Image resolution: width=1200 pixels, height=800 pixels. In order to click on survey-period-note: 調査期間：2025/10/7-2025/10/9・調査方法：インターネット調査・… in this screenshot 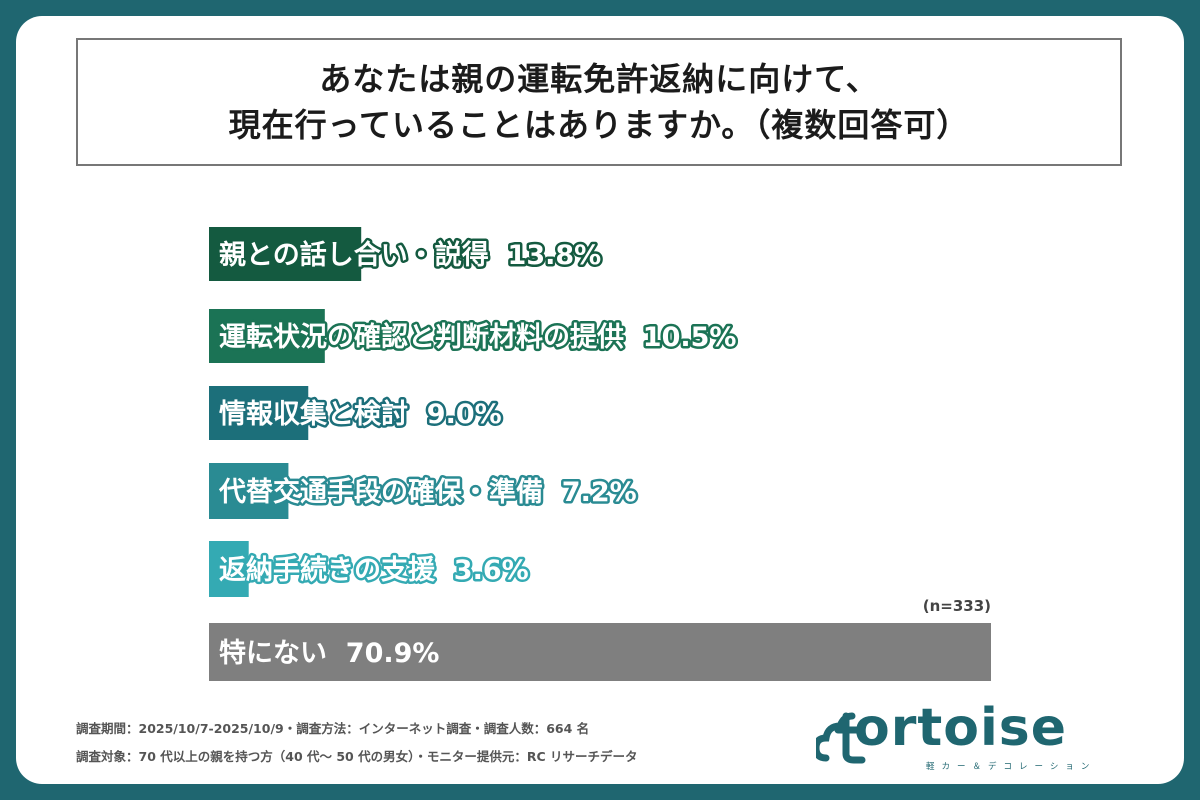, I will do `click(333, 728)`.